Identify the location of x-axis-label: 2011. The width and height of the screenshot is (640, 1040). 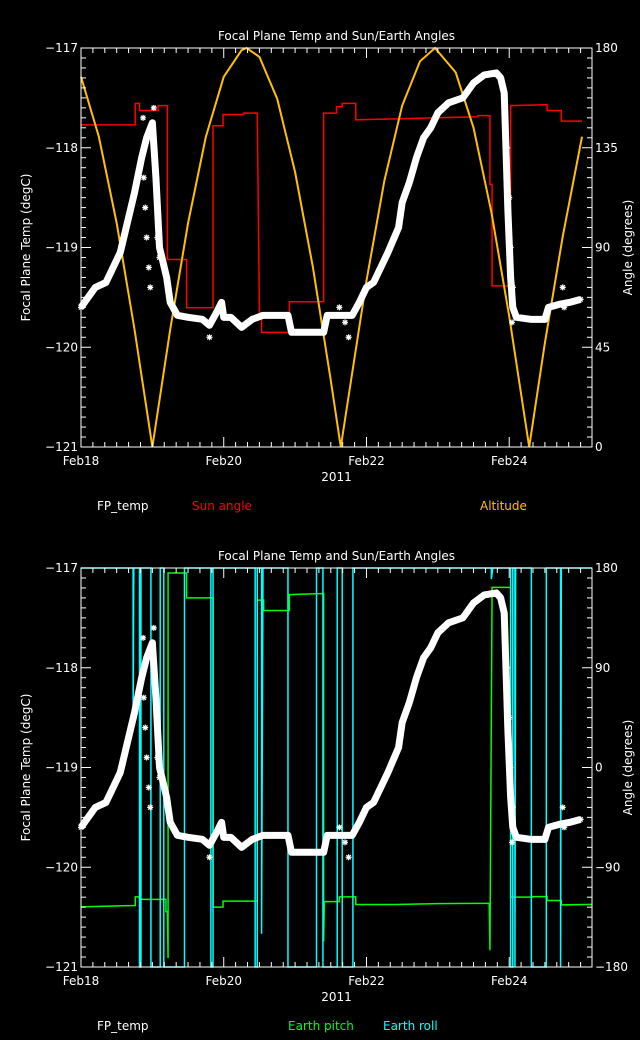
(336, 477).